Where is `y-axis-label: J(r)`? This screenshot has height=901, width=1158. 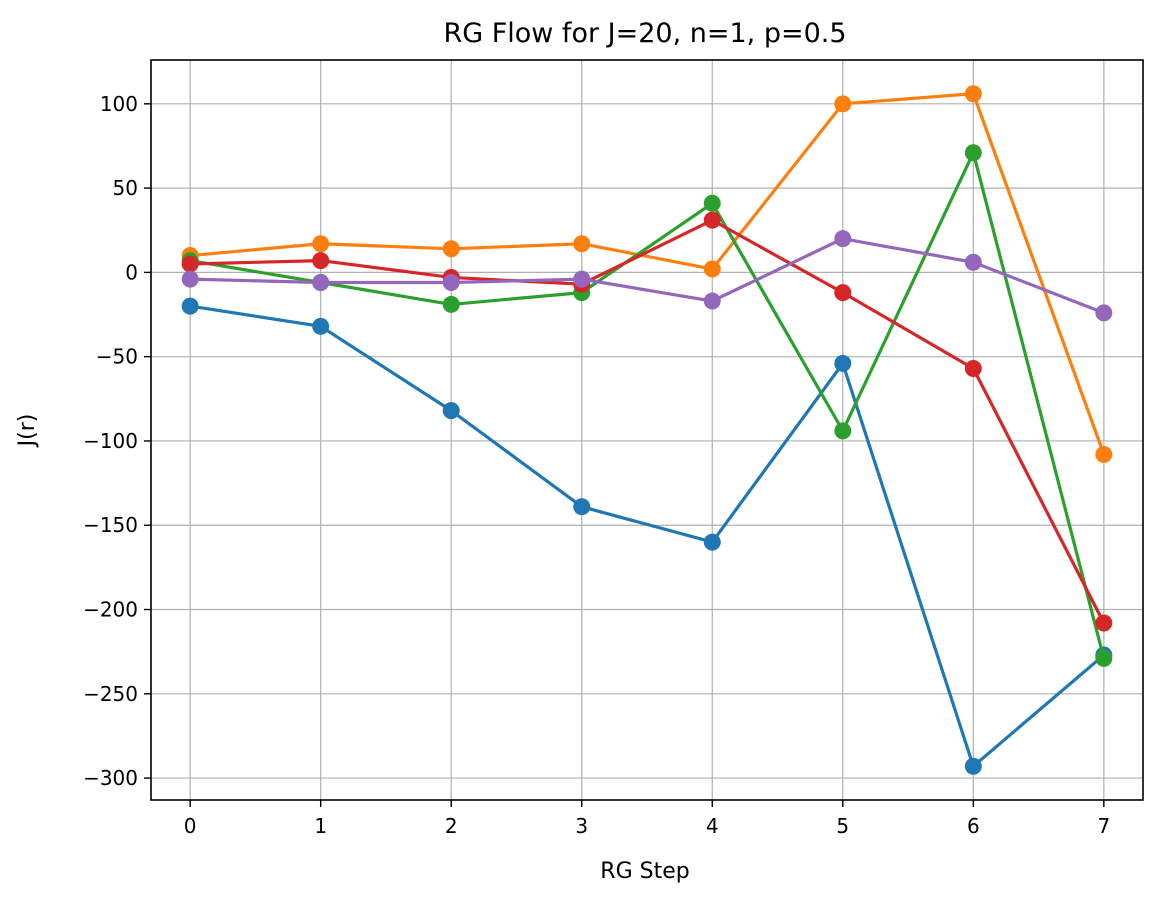
y-axis-label: J(r) is located at coordinates (27, 431).